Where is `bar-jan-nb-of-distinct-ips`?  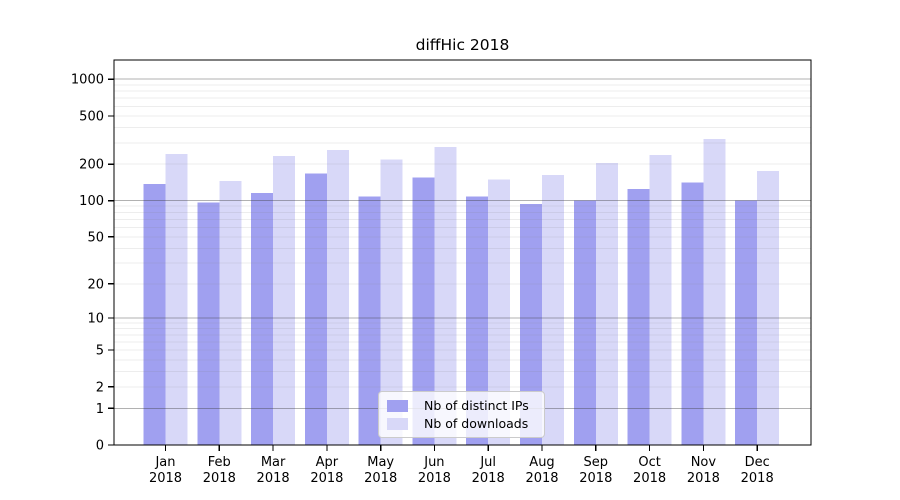 bar-jan-nb-of-distinct-ips is located at coordinates (154, 314).